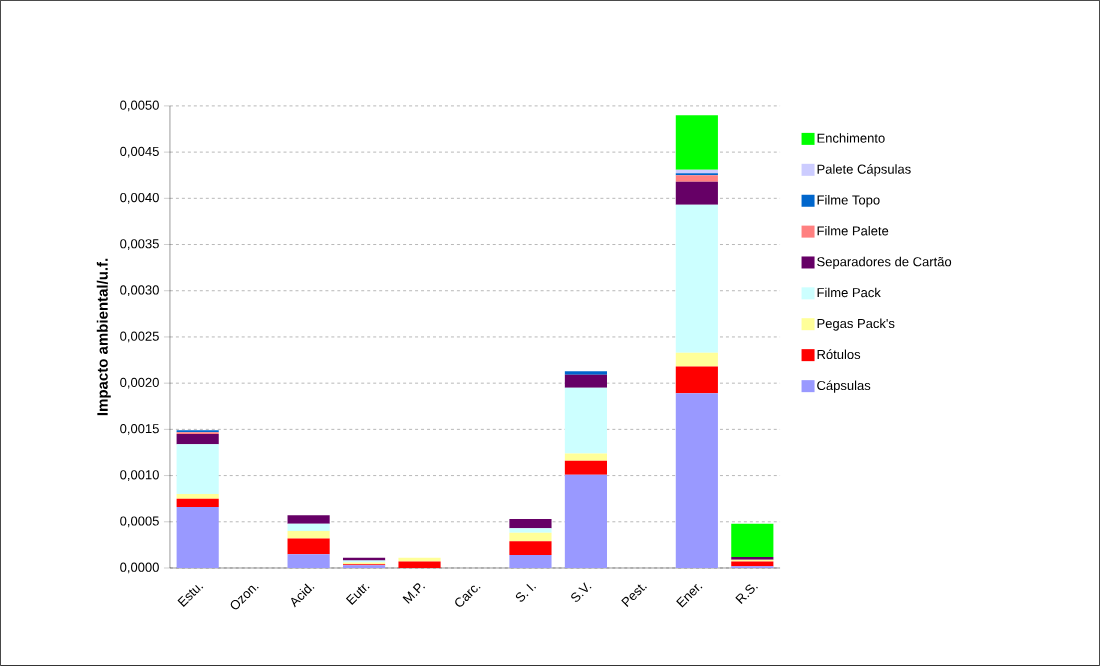 The image size is (1100, 666). Describe the element at coordinates (139, 244) in the screenshot. I see `y-tick-label: 0,0035` at that location.